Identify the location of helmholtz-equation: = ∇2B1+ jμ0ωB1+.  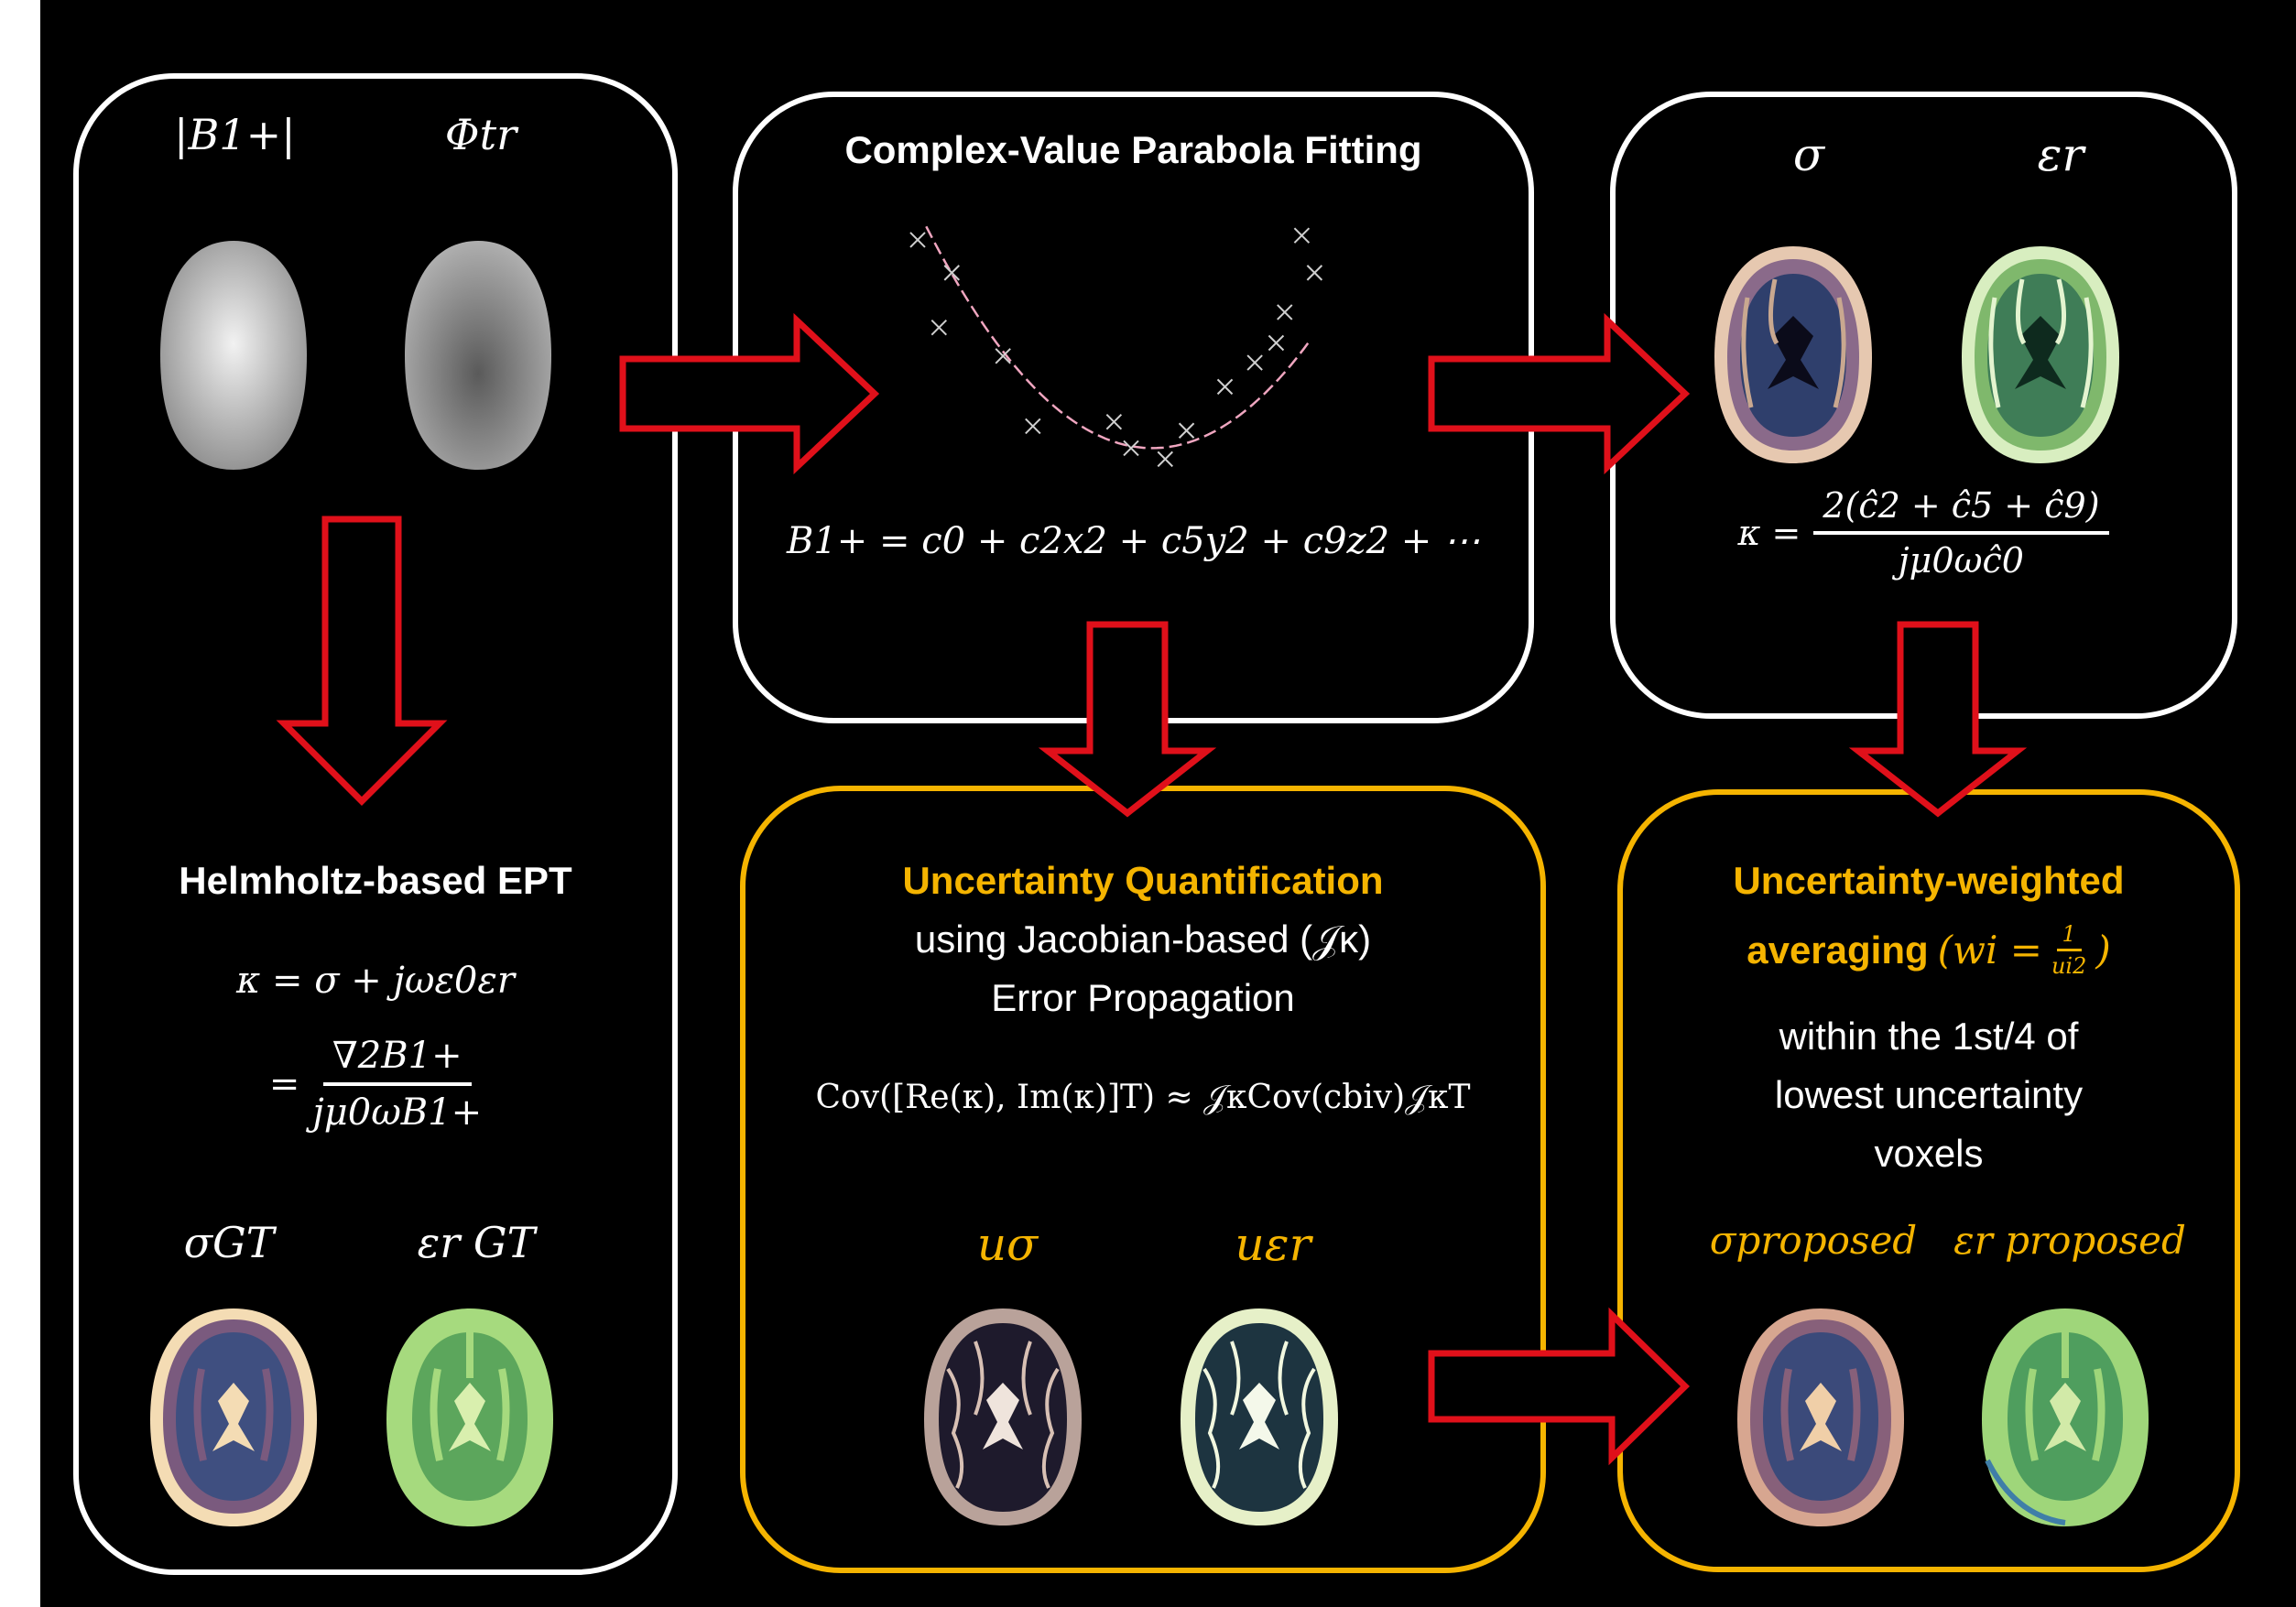
(375, 1084).